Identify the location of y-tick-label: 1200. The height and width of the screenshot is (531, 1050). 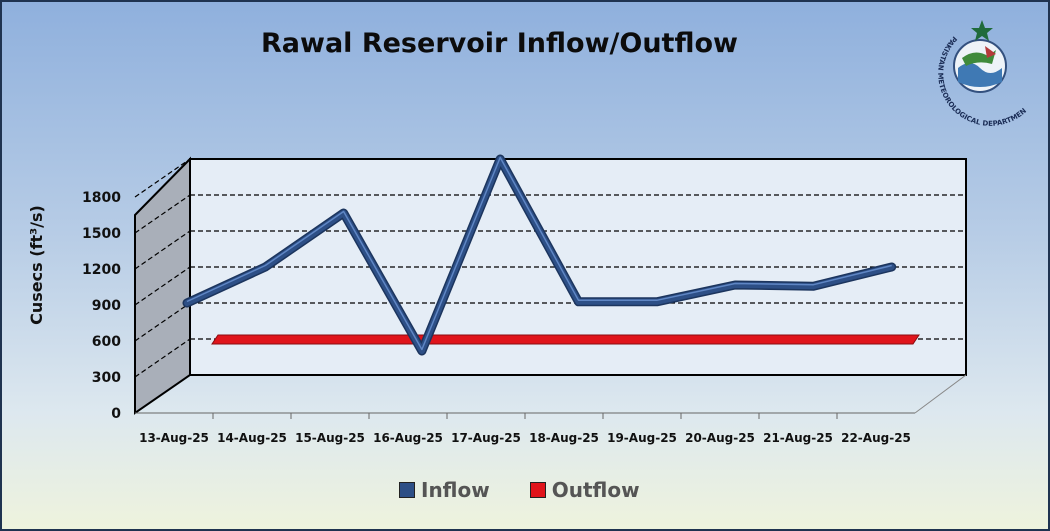
(101, 270).